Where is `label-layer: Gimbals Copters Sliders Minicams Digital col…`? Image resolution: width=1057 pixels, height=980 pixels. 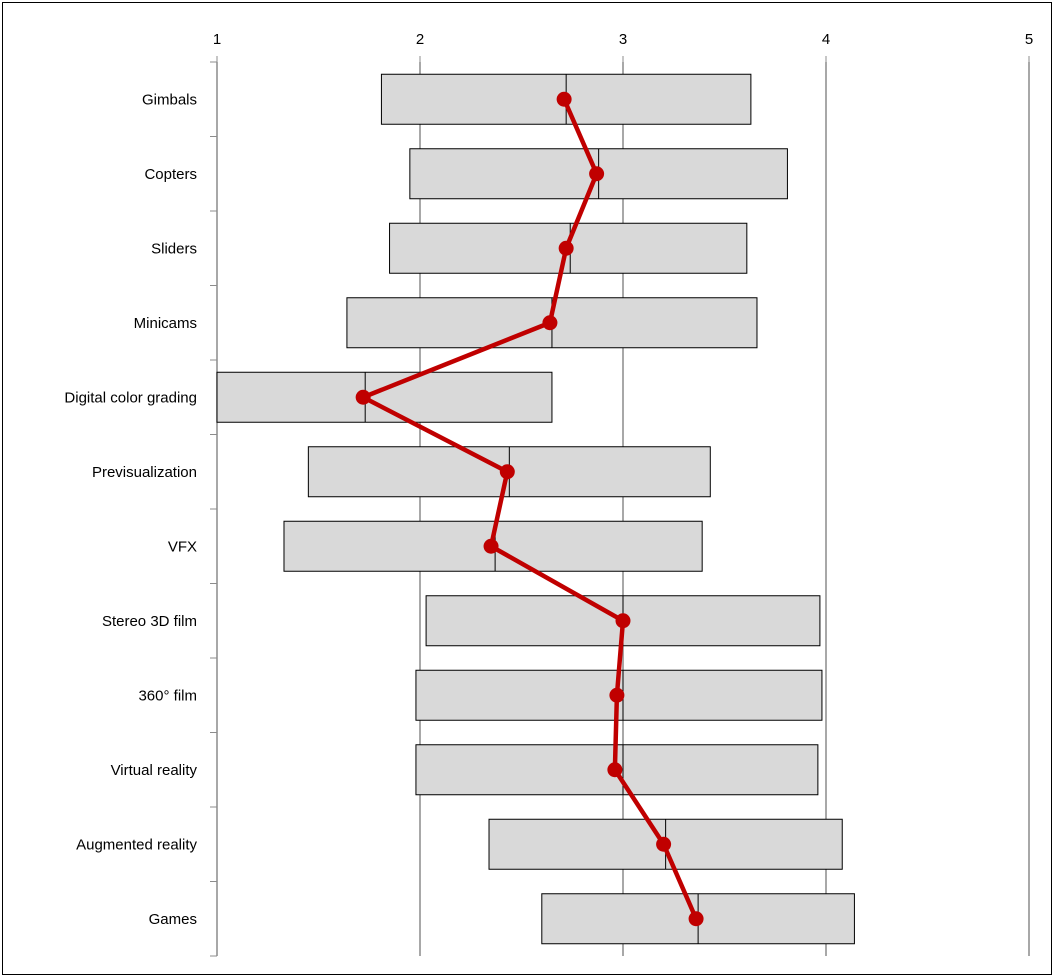
label-layer: Gimbals Copters Sliders Minicams Digital col… is located at coordinates (130, 509).